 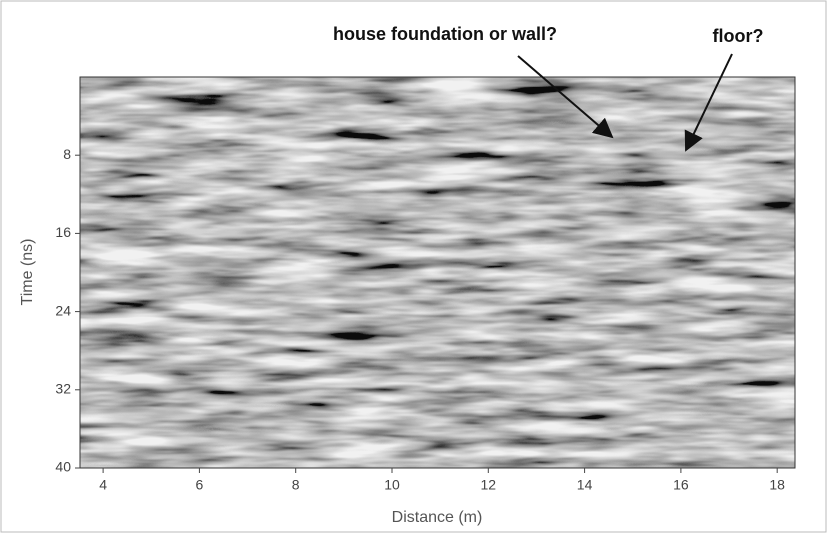 What do you see at coordinates (777, 485) in the screenshot?
I see `x-tick-label: 18` at bounding box center [777, 485].